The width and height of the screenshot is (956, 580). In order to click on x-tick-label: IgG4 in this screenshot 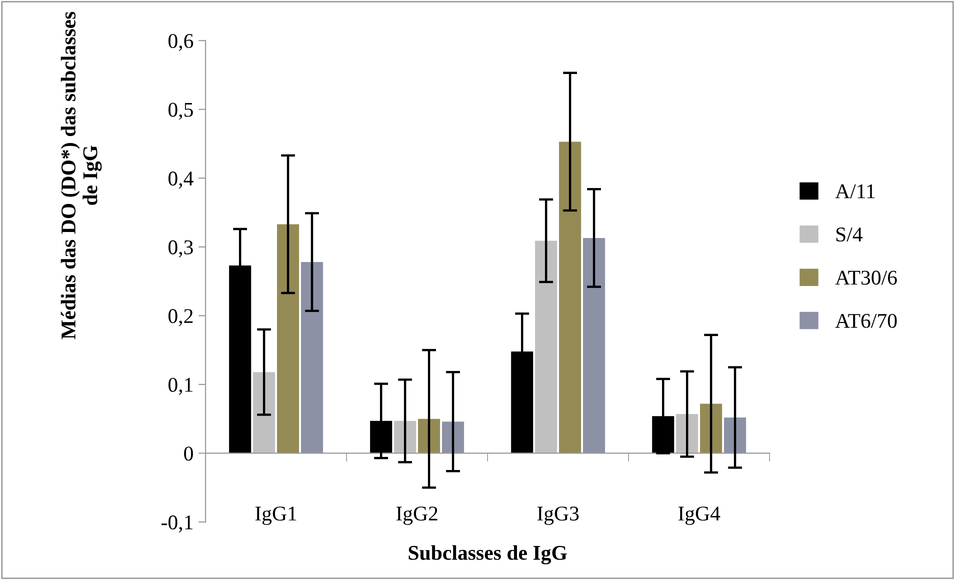, I will do `click(699, 515)`.